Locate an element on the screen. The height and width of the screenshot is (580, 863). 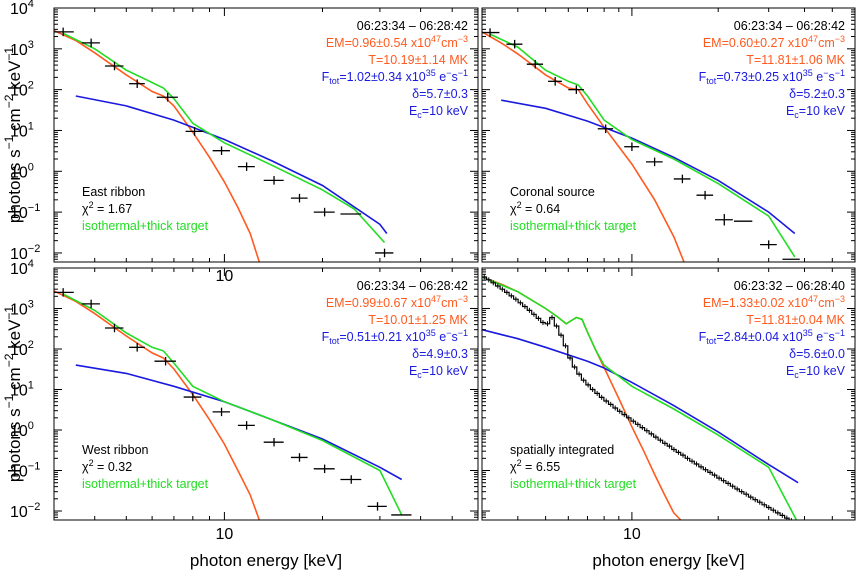
flux-value: =2.84±0.04 x10 is located at coordinates (759, 337).